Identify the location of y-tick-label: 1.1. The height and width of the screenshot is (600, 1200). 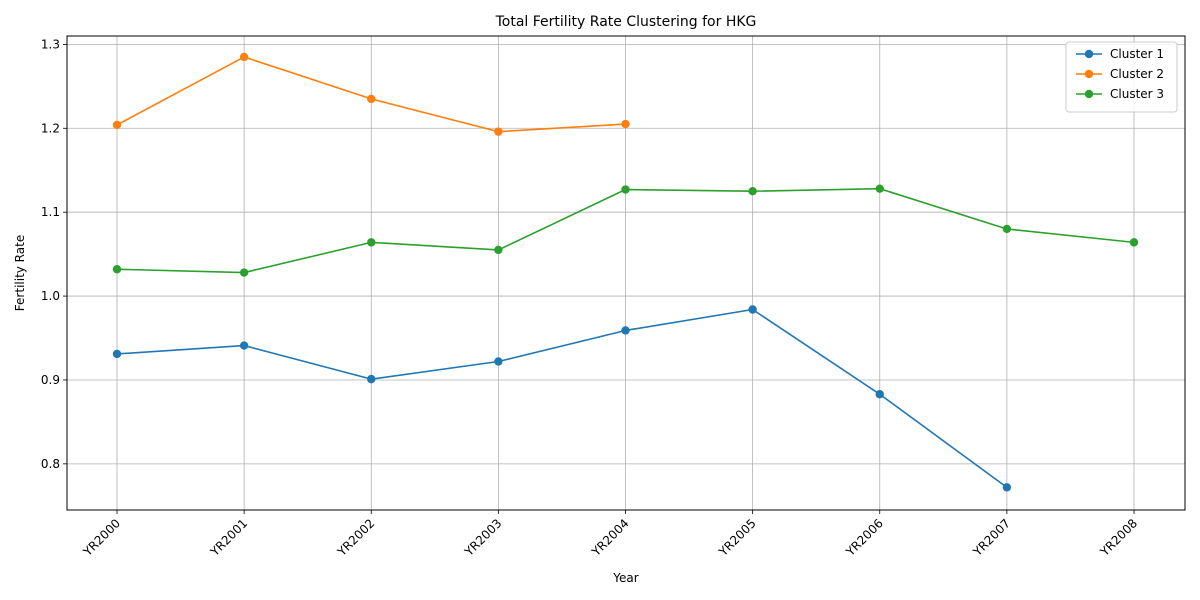
(50, 212).